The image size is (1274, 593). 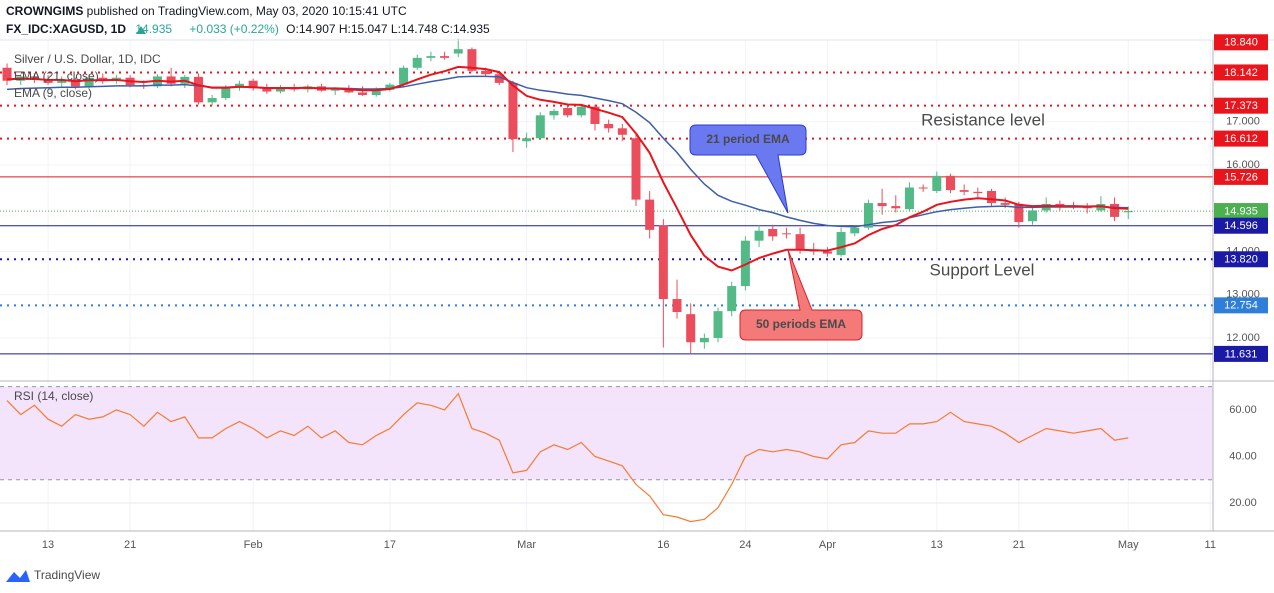 What do you see at coordinates (982, 269) in the screenshot?
I see `support-label: Support Level` at bounding box center [982, 269].